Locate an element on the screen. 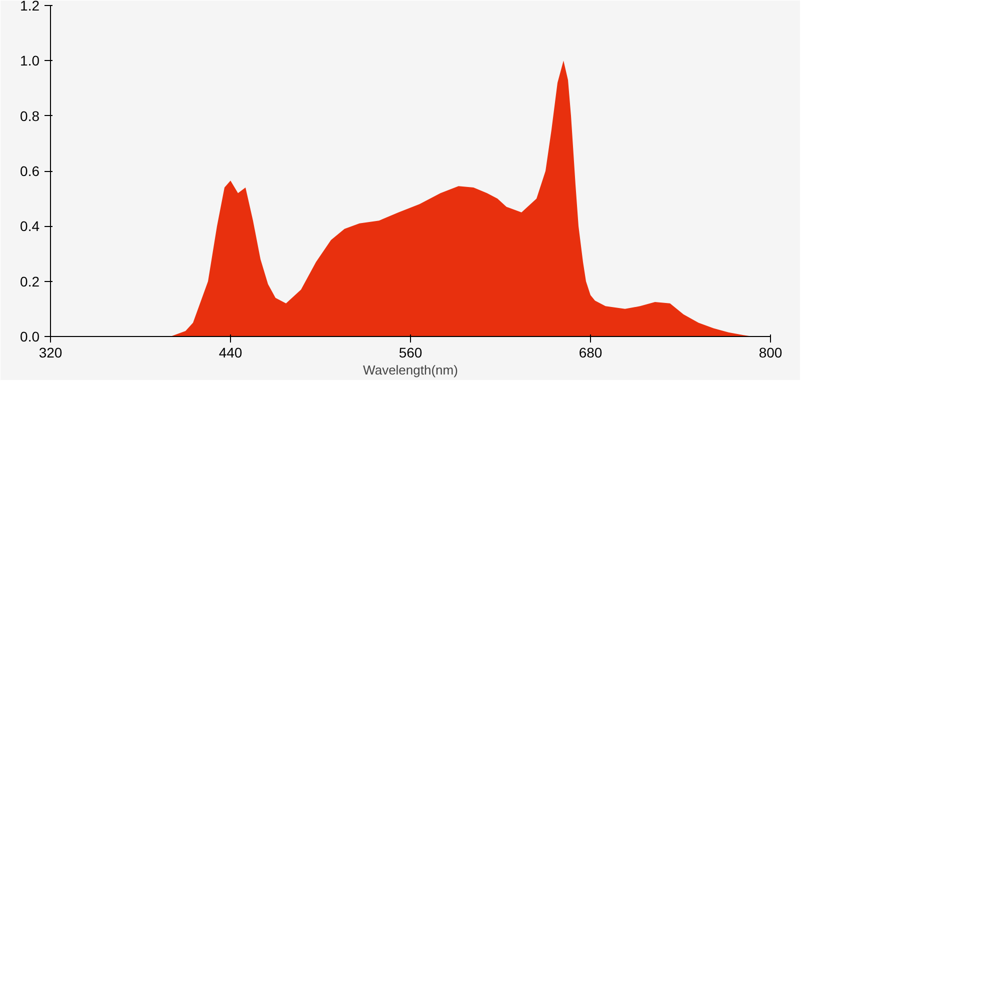  x-tick-label: 320 is located at coordinates (50, 352).